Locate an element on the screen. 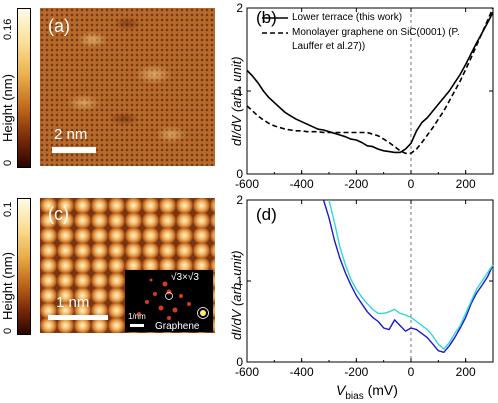 Image resolution: width=498 pixels, height=403 pixels. chart-d-xlabel: Vbias (mV) is located at coordinates (367, 392).